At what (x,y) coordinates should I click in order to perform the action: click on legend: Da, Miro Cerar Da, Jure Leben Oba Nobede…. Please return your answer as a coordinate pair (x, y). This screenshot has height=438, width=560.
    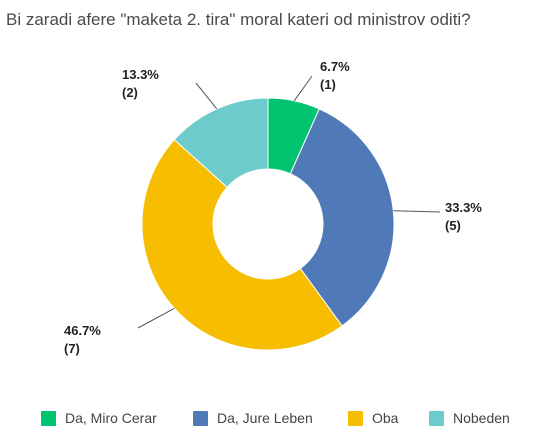
    Looking at the image, I should click on (280, 418).